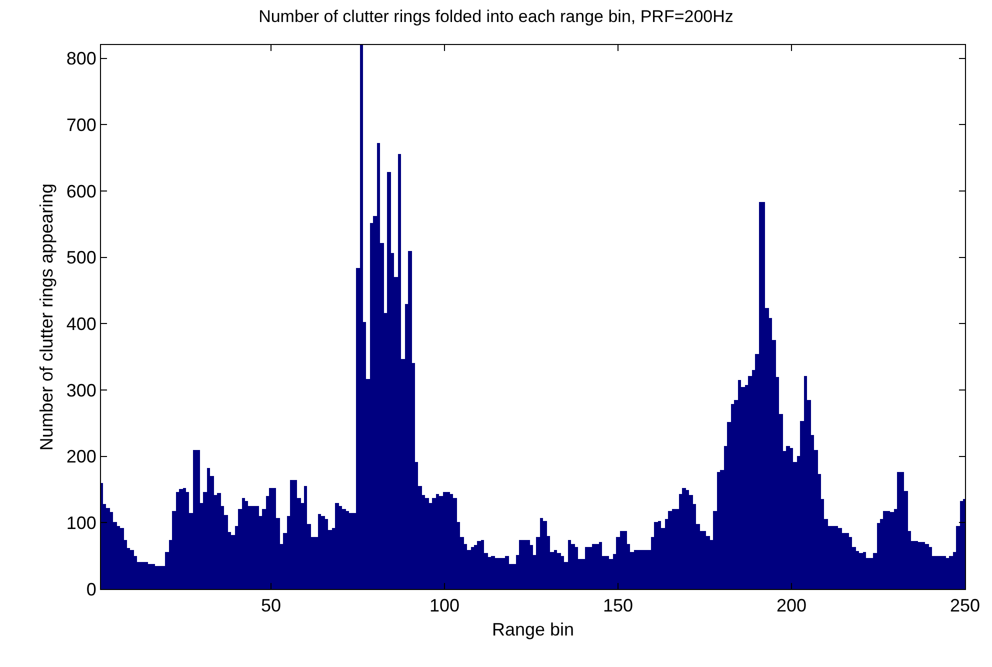 This screenshot has width=992, height=667. What do you see at coordinates (46, 317) in the screenshot?
I see `y-axis-title: Number of clutter rings appearing` at bounding box center [46, 317].